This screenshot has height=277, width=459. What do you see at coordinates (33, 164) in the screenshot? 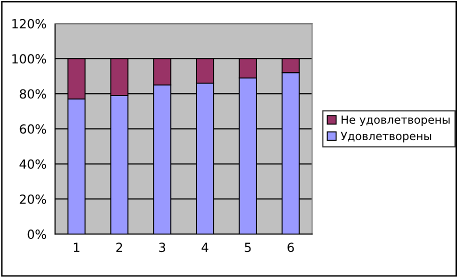
I see `y-tick-label: 40%` at bounding box center [33, 164].